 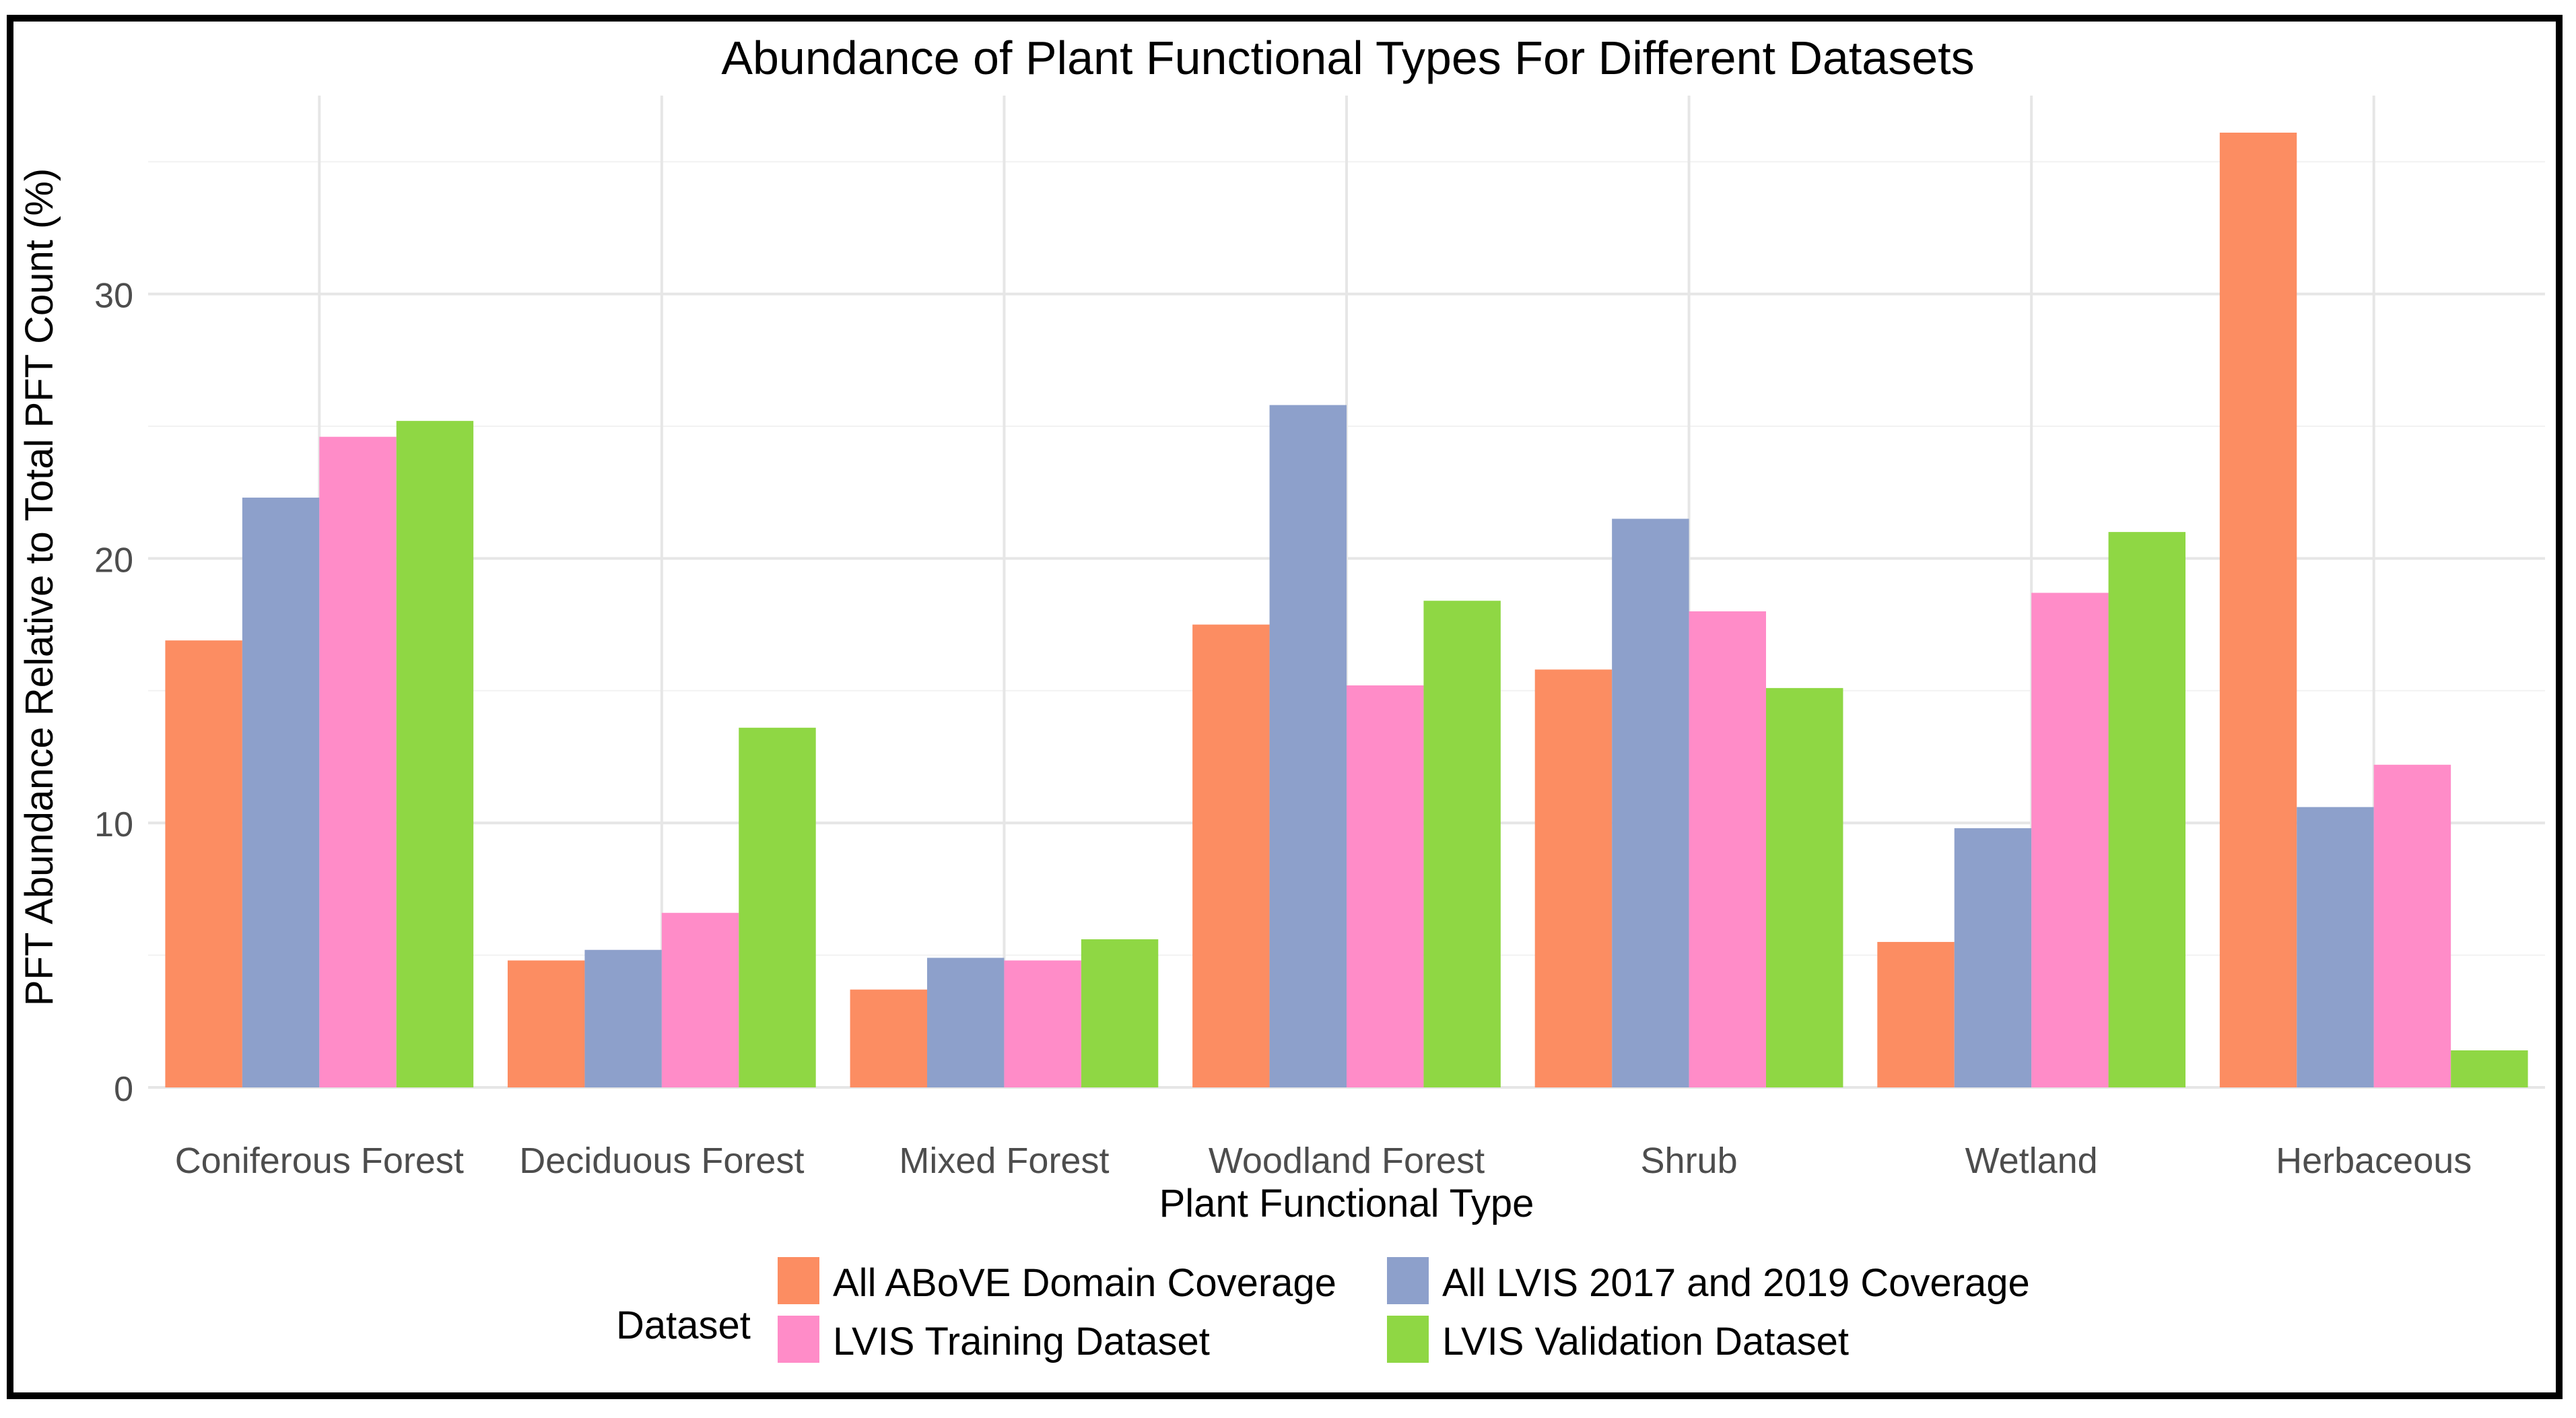 I want to click on x-tick-label: Herbaceous, so click(x=2374, y=1161).